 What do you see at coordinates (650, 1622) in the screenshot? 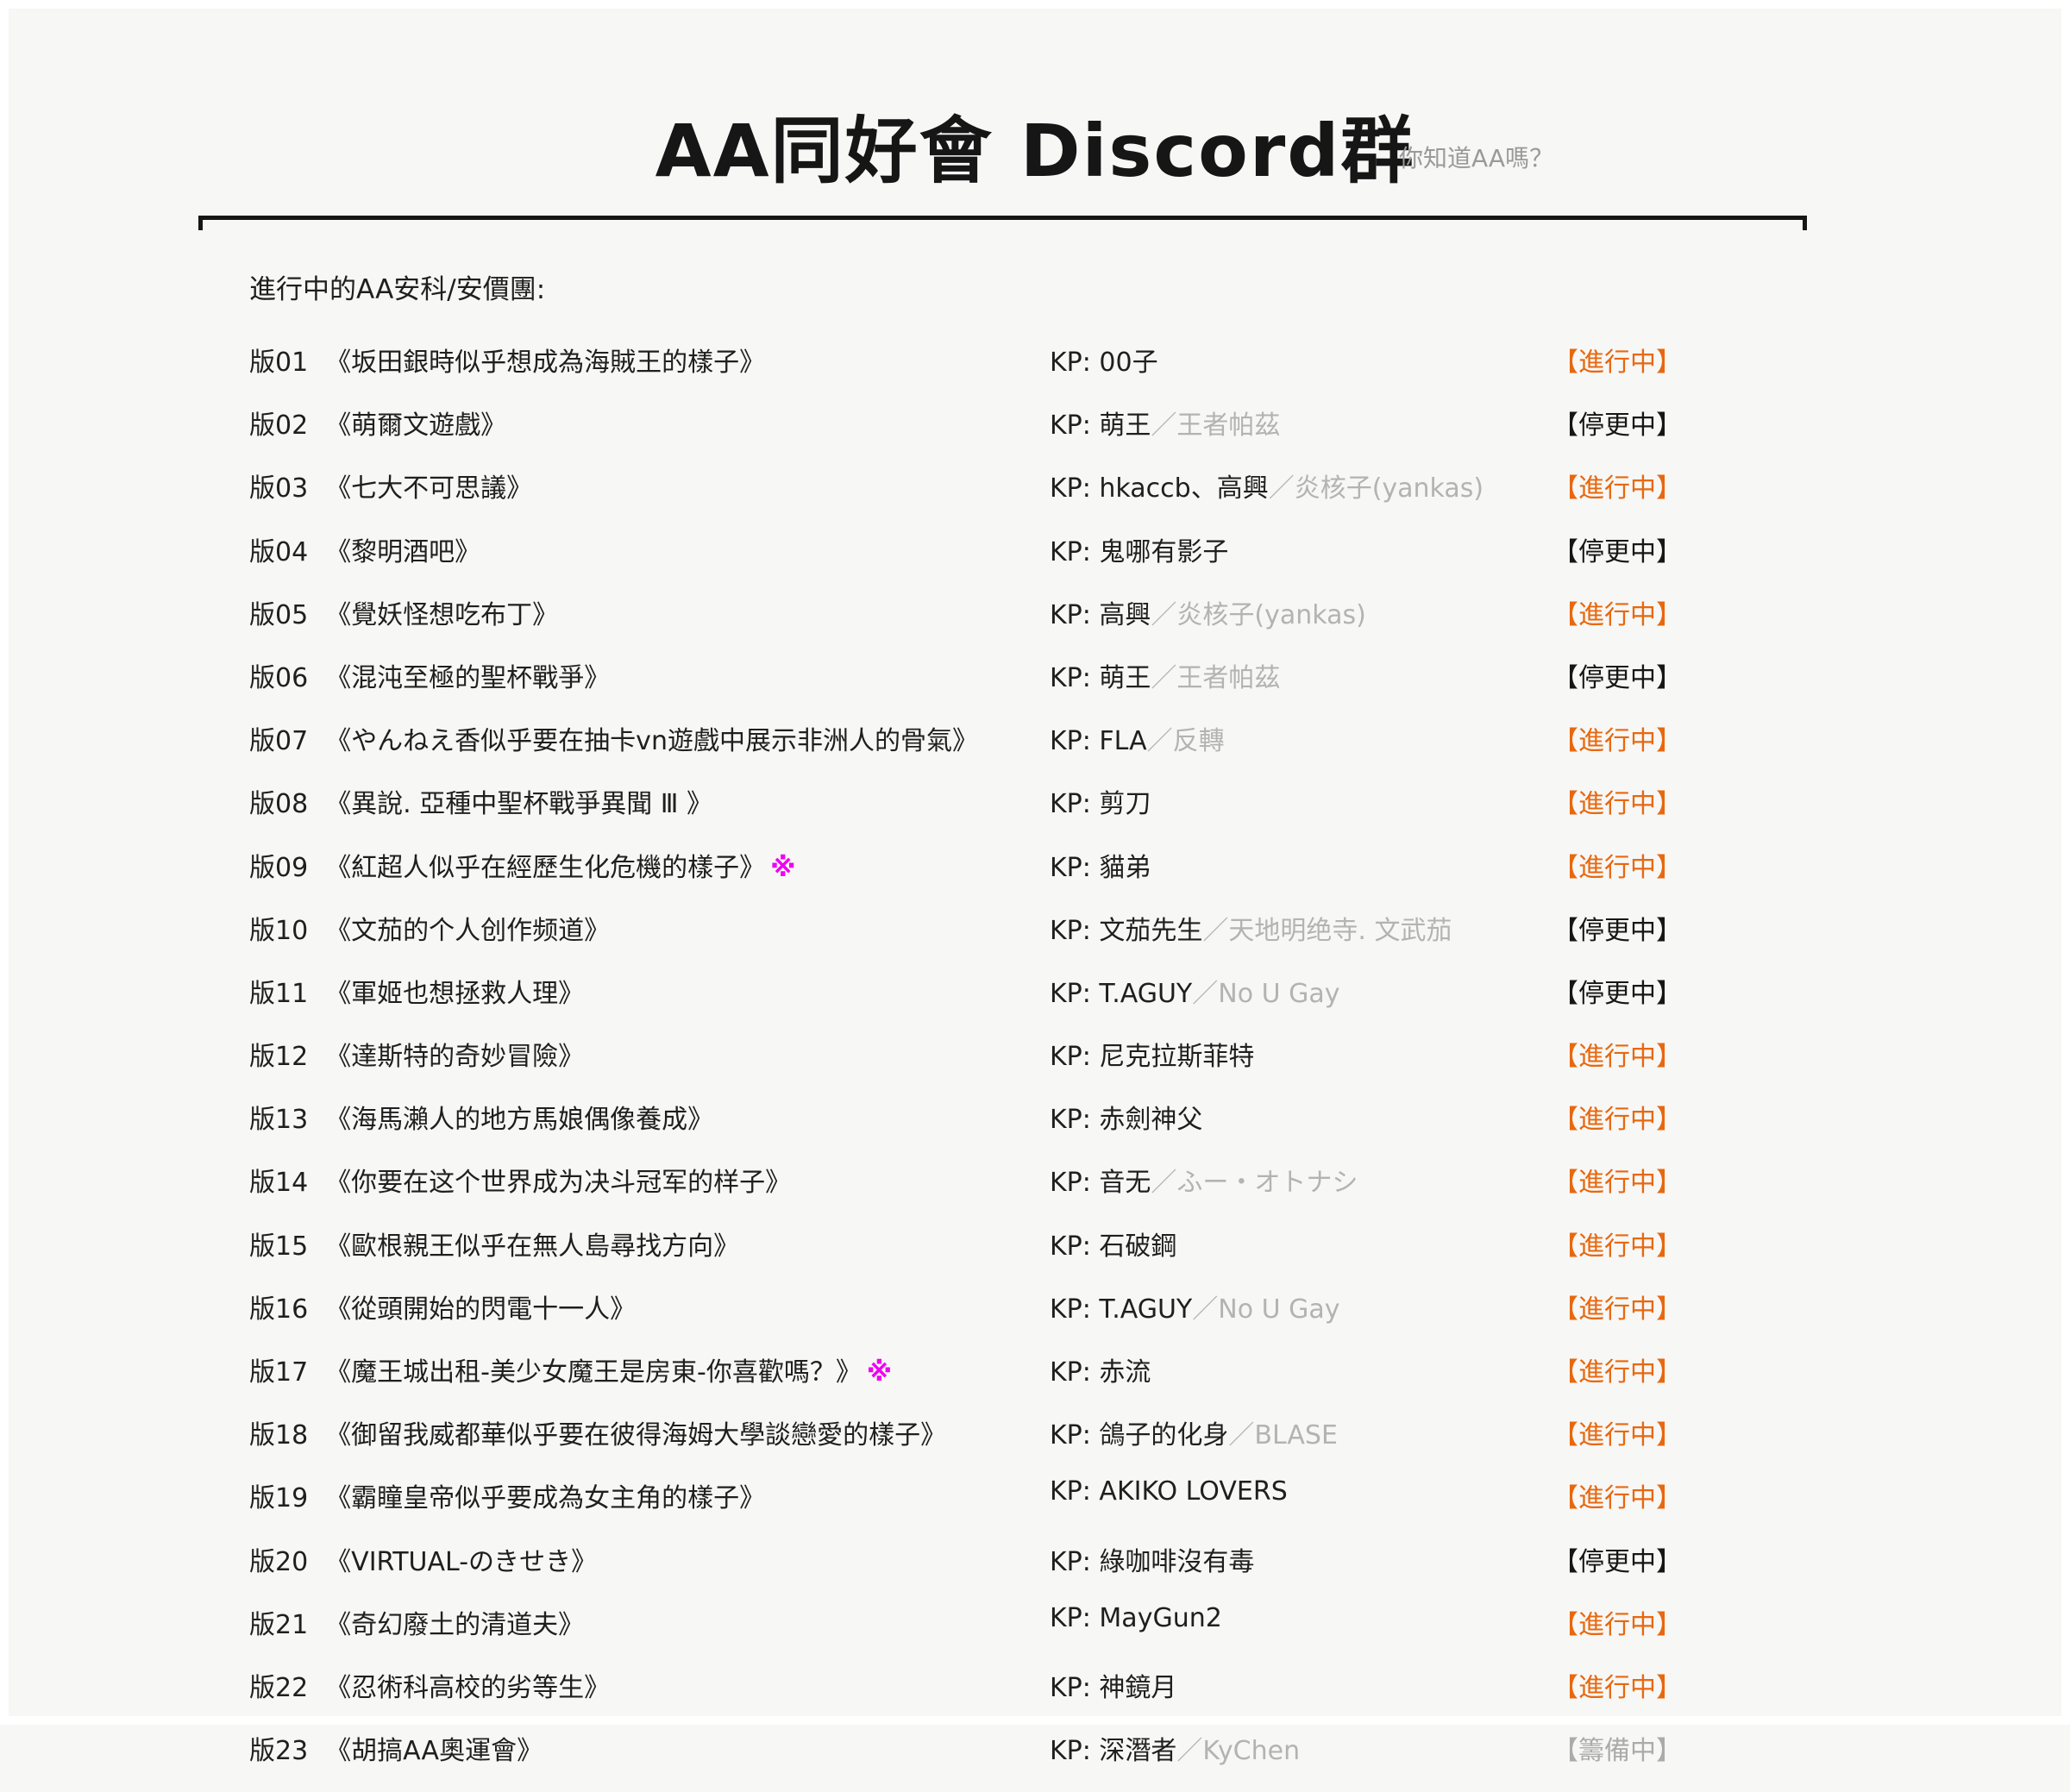
I see `thread-title: 版21 《奇幻廢土的清道夫》` at bounding box center [650, 1622].